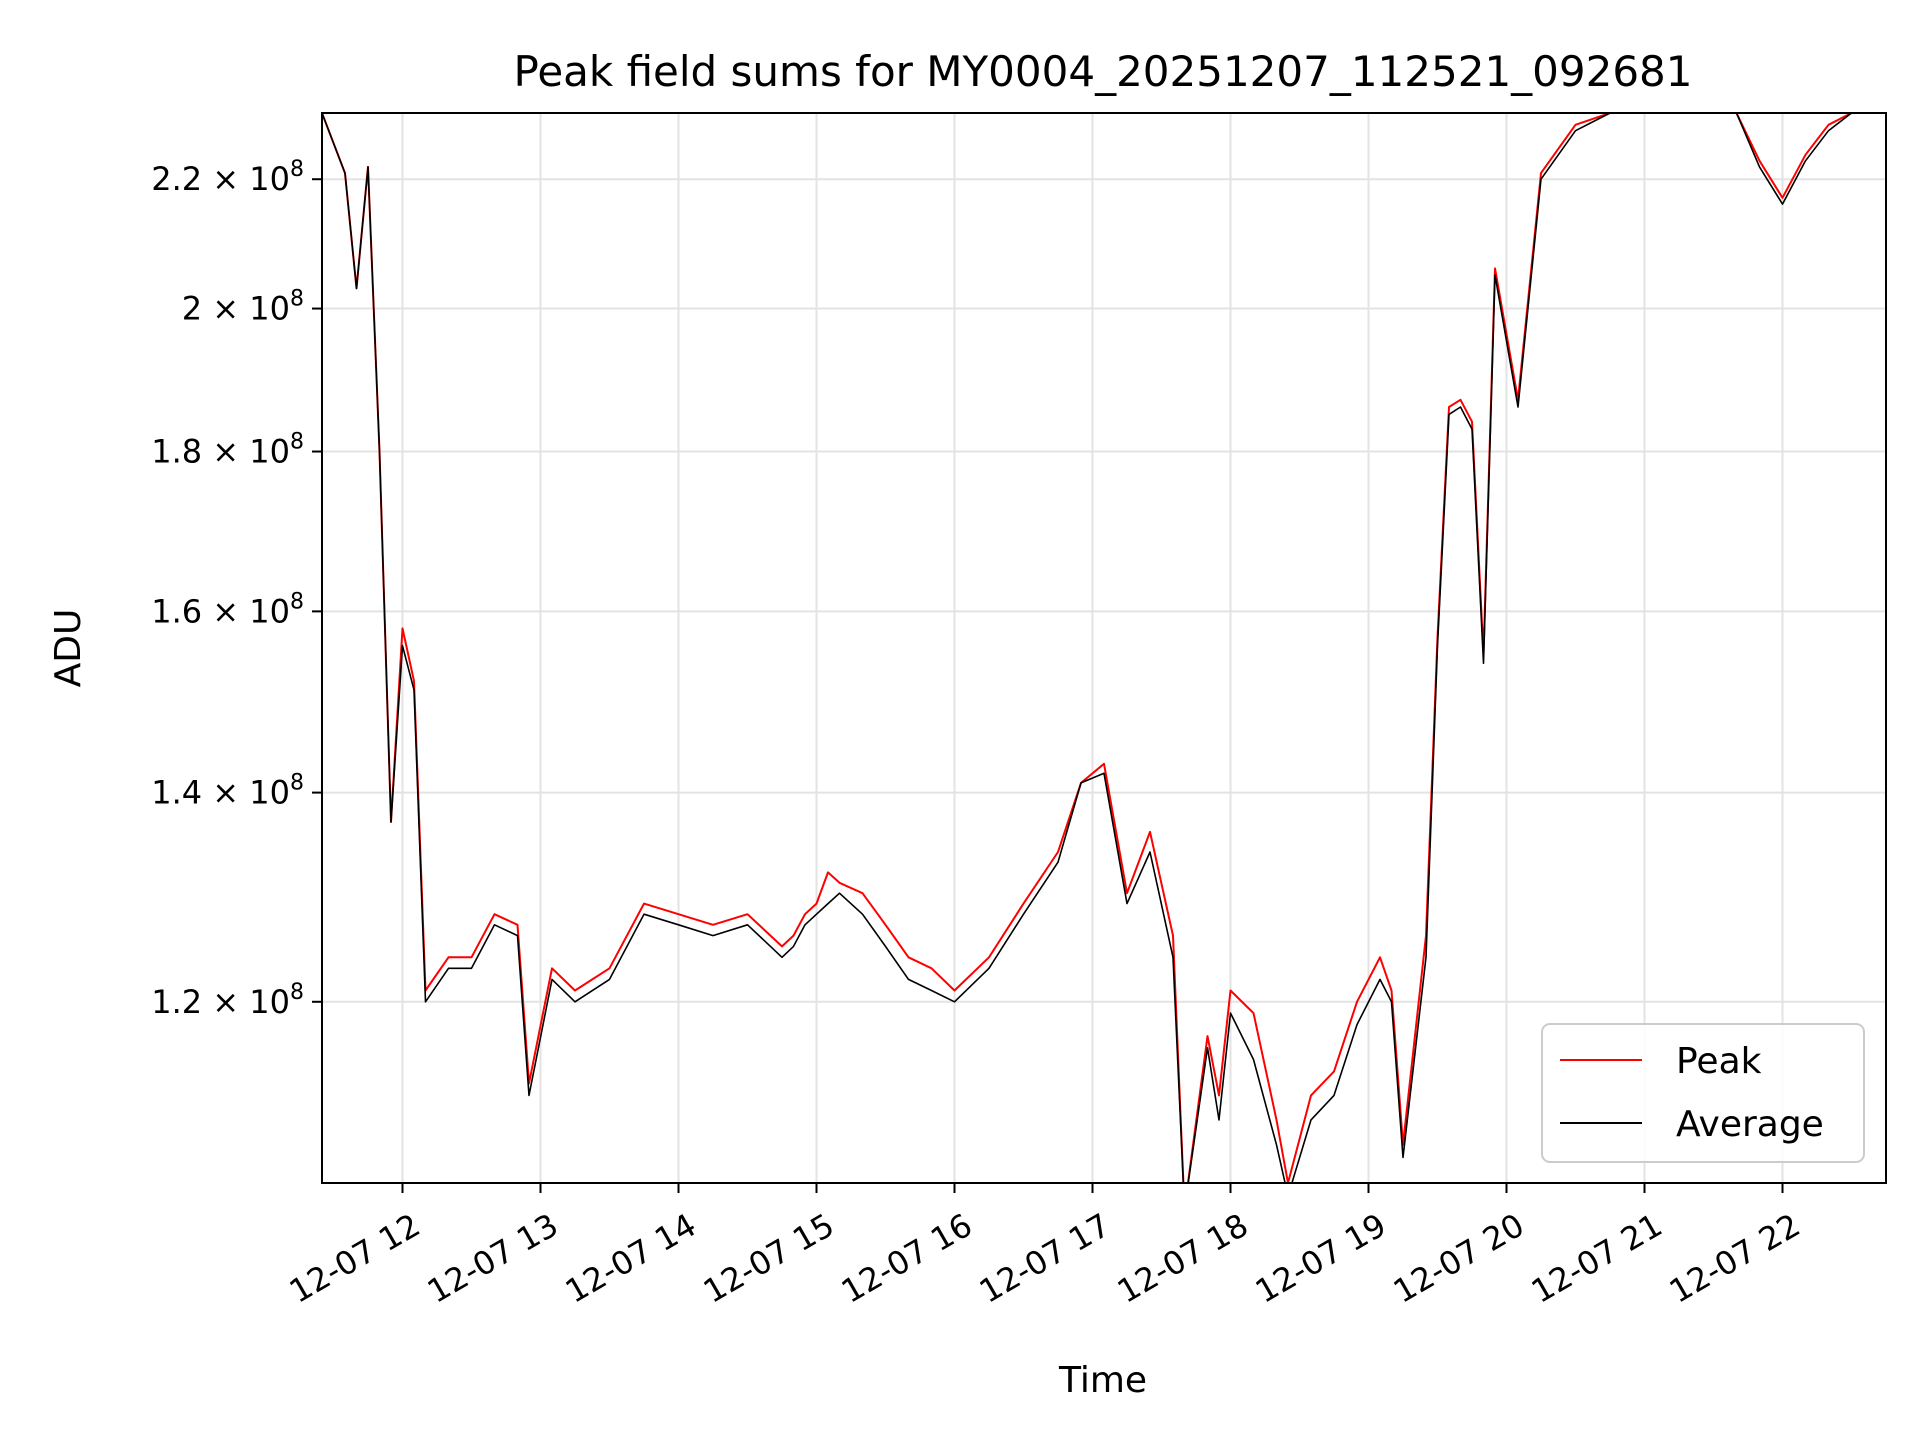  Describe the element at coordinates (1719, 1061) in the screenshot. I see `legend-label-peak: Peak` at that location.